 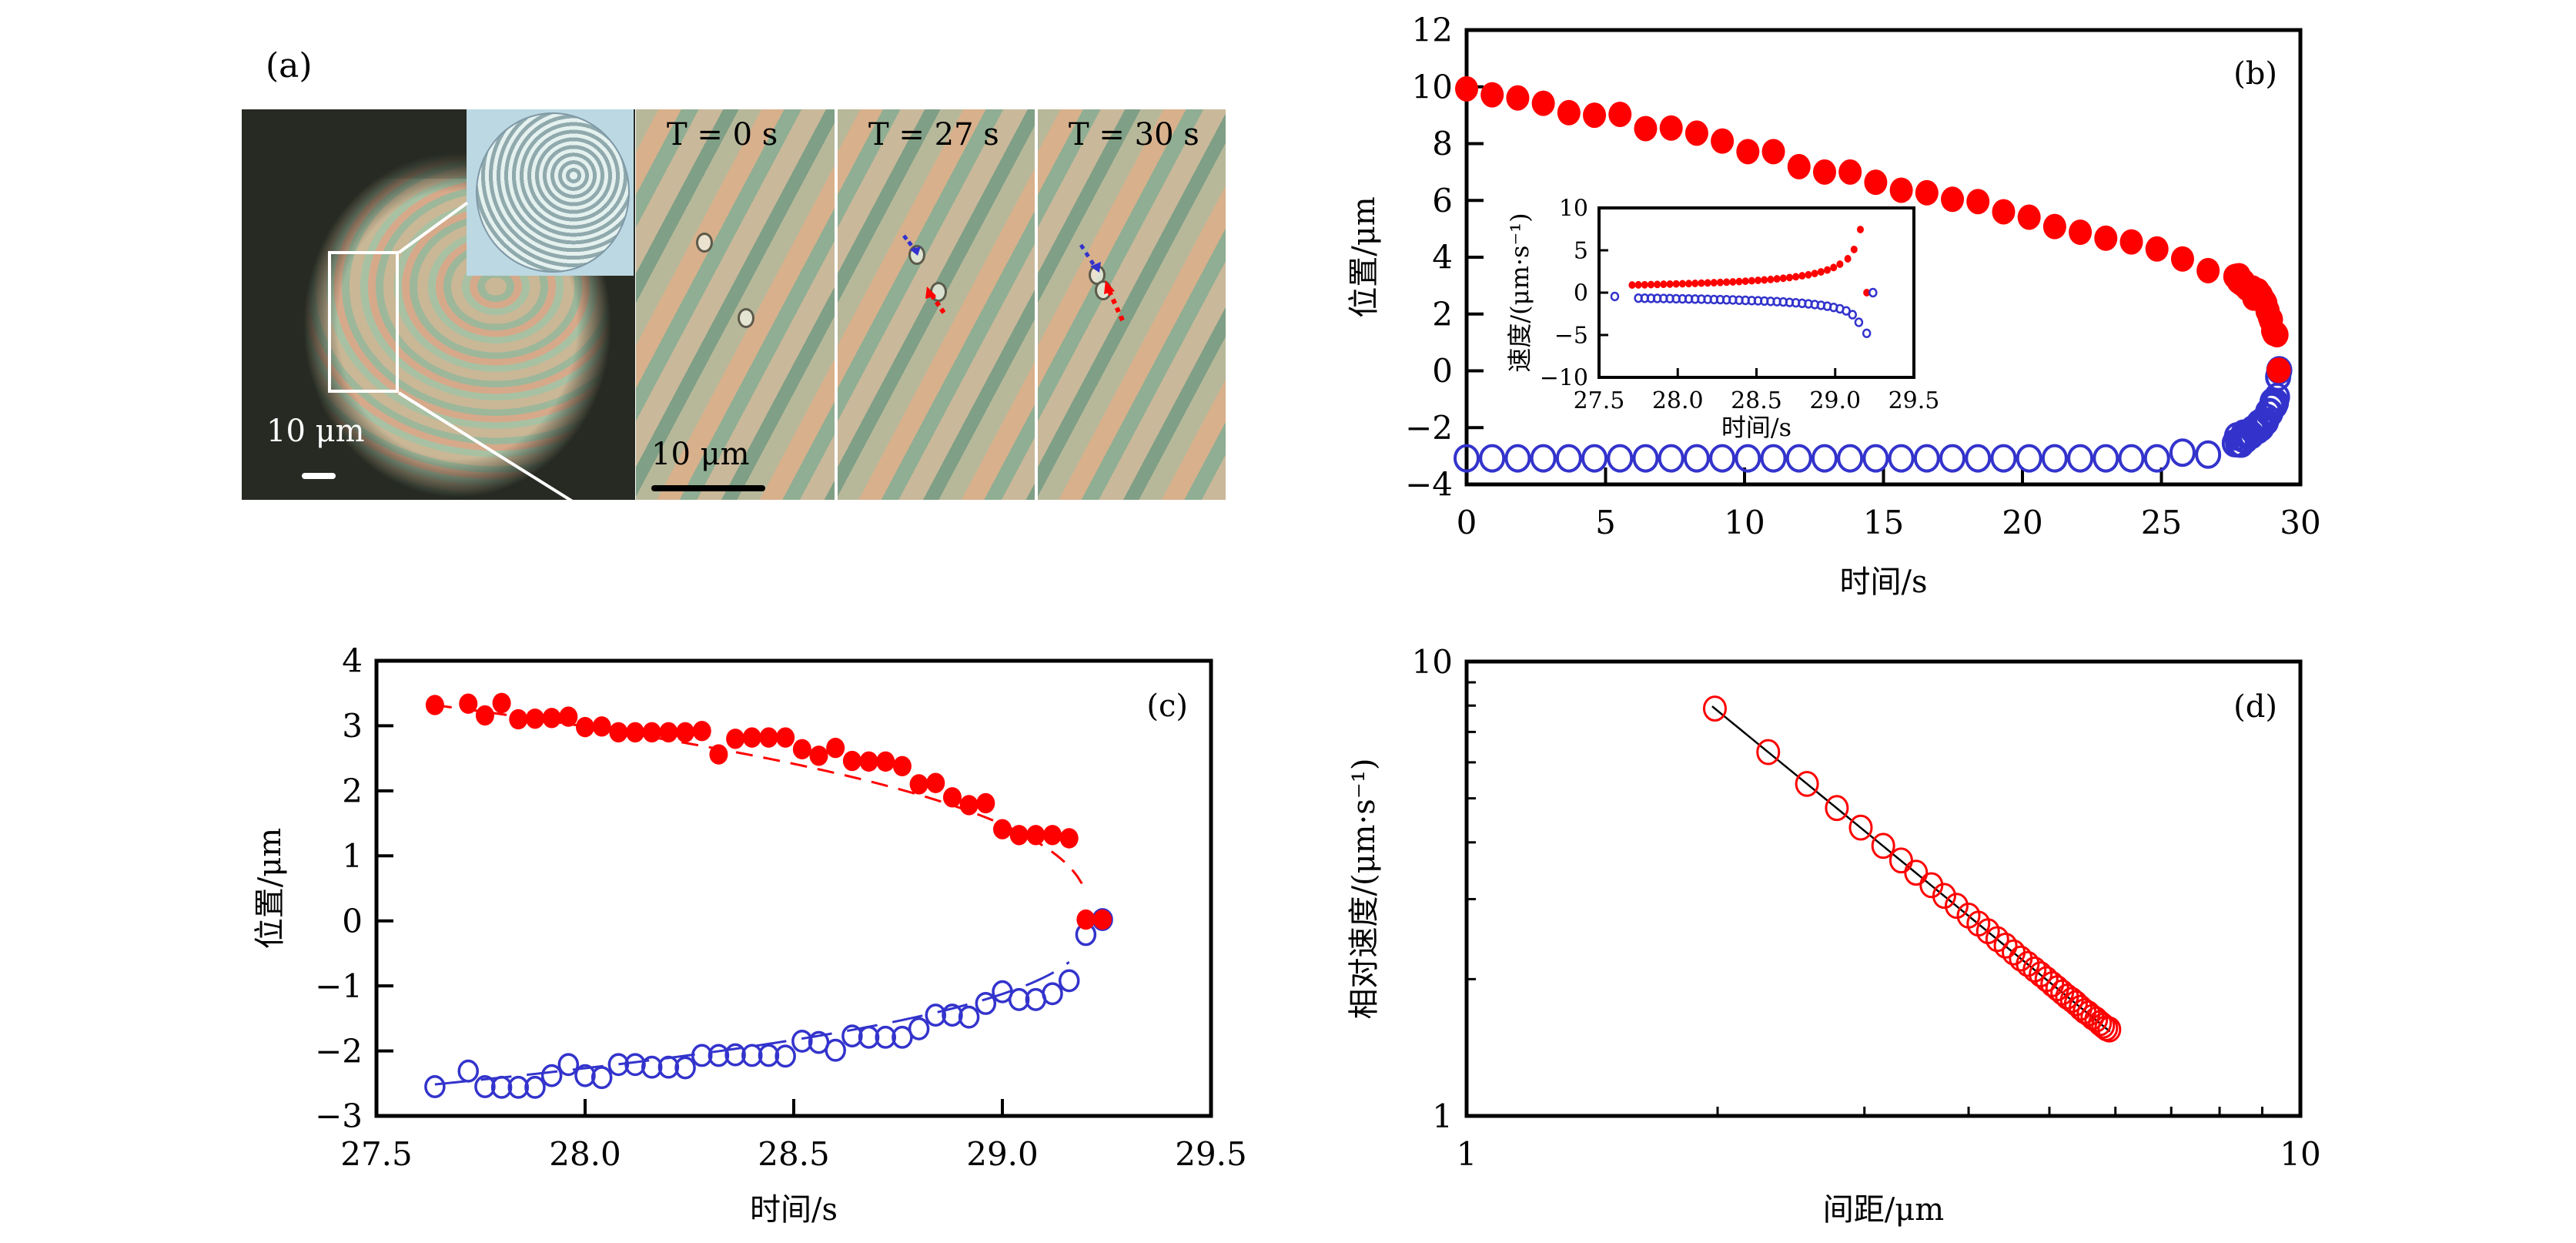 I want to click on panel-d-xlabel: 间距/μm, so click(x=1884, y=1210).